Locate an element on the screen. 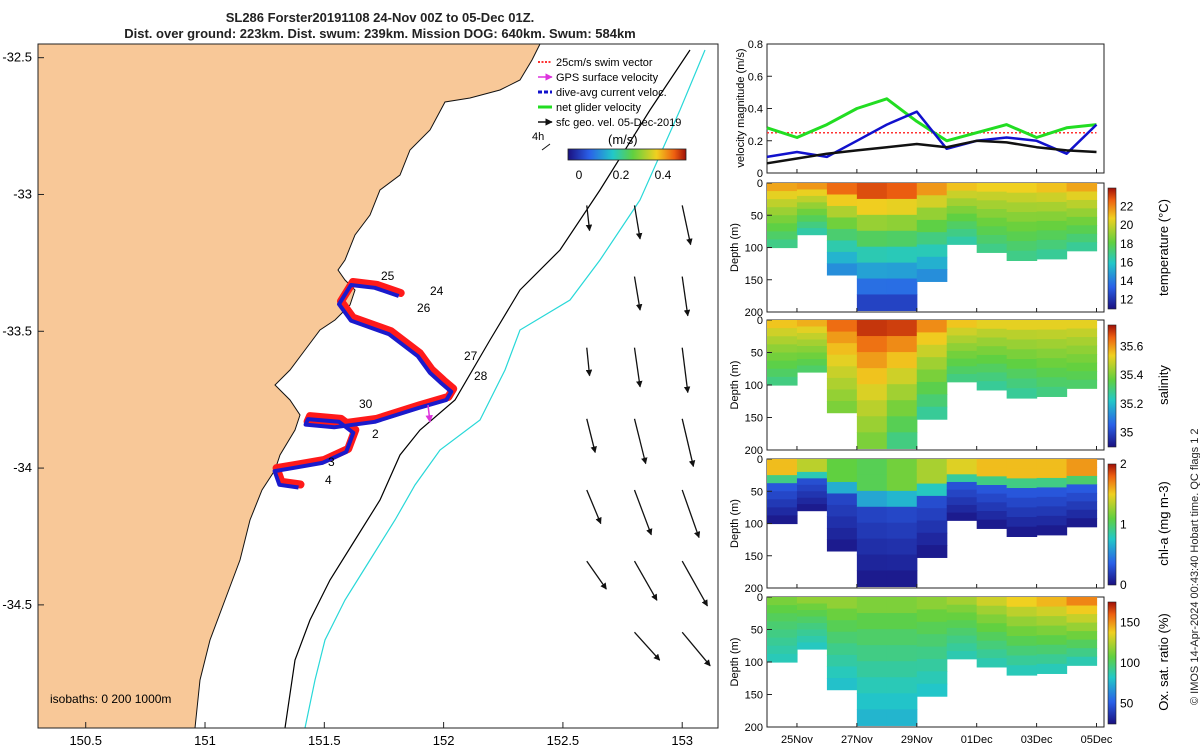  depth-tick-label: 200 is located at coordinates (754, 589).